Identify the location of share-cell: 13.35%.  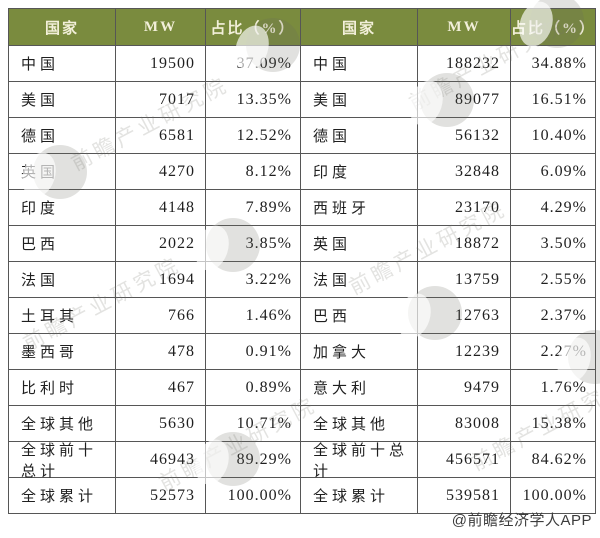
(253, 100).